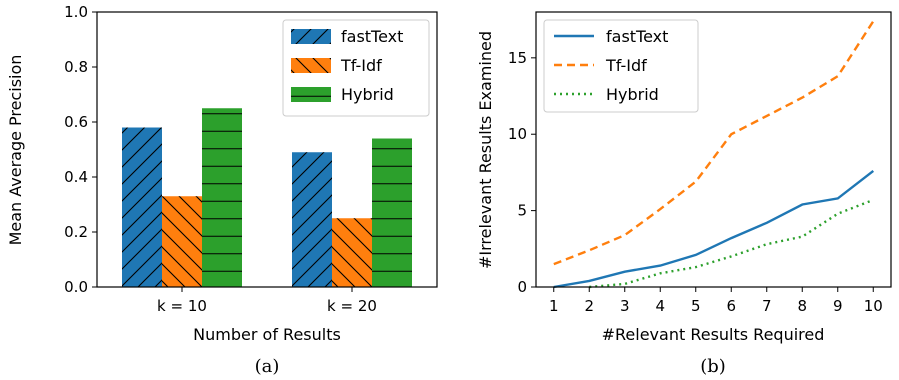 The height and width of the screenshot is (380, 899). What do you see at coordinates (517, 134) in the screenshot?
I see `y-tick-label: 10` at bounding box center [517, 134].